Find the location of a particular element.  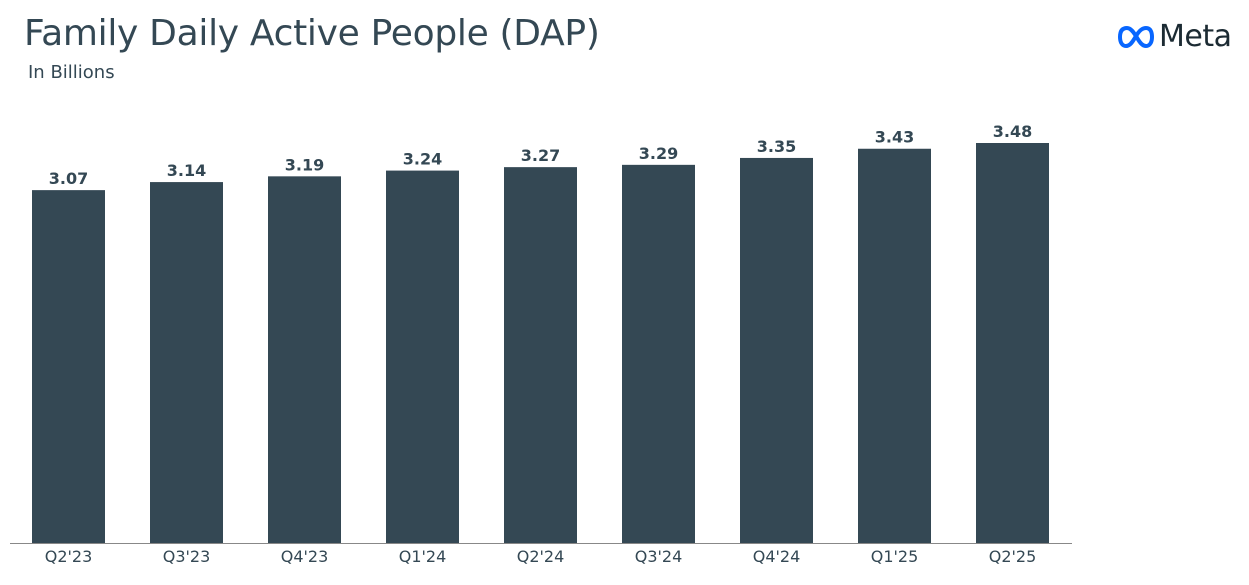

data-label: 3.43 is located at coordinates (894, 137).